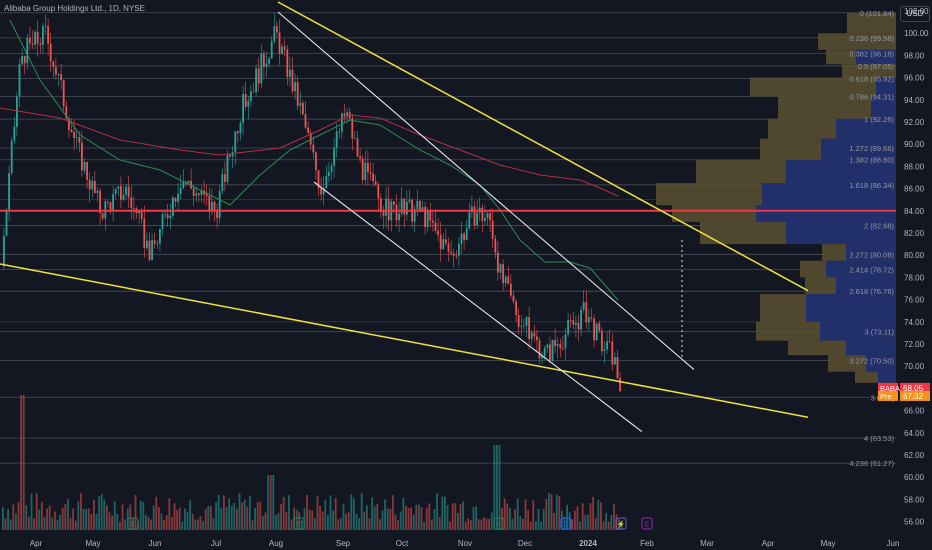 The image size is (932, 550). I want to click on price-tick-label: 100.00, so click(916, 33).